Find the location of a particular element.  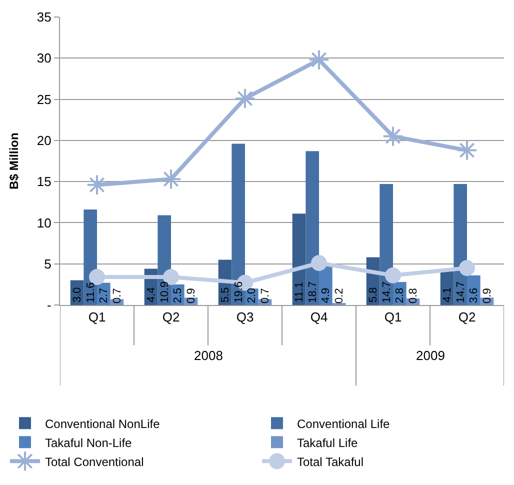

data-label: 2.8 is located at coordinates (400, 296).